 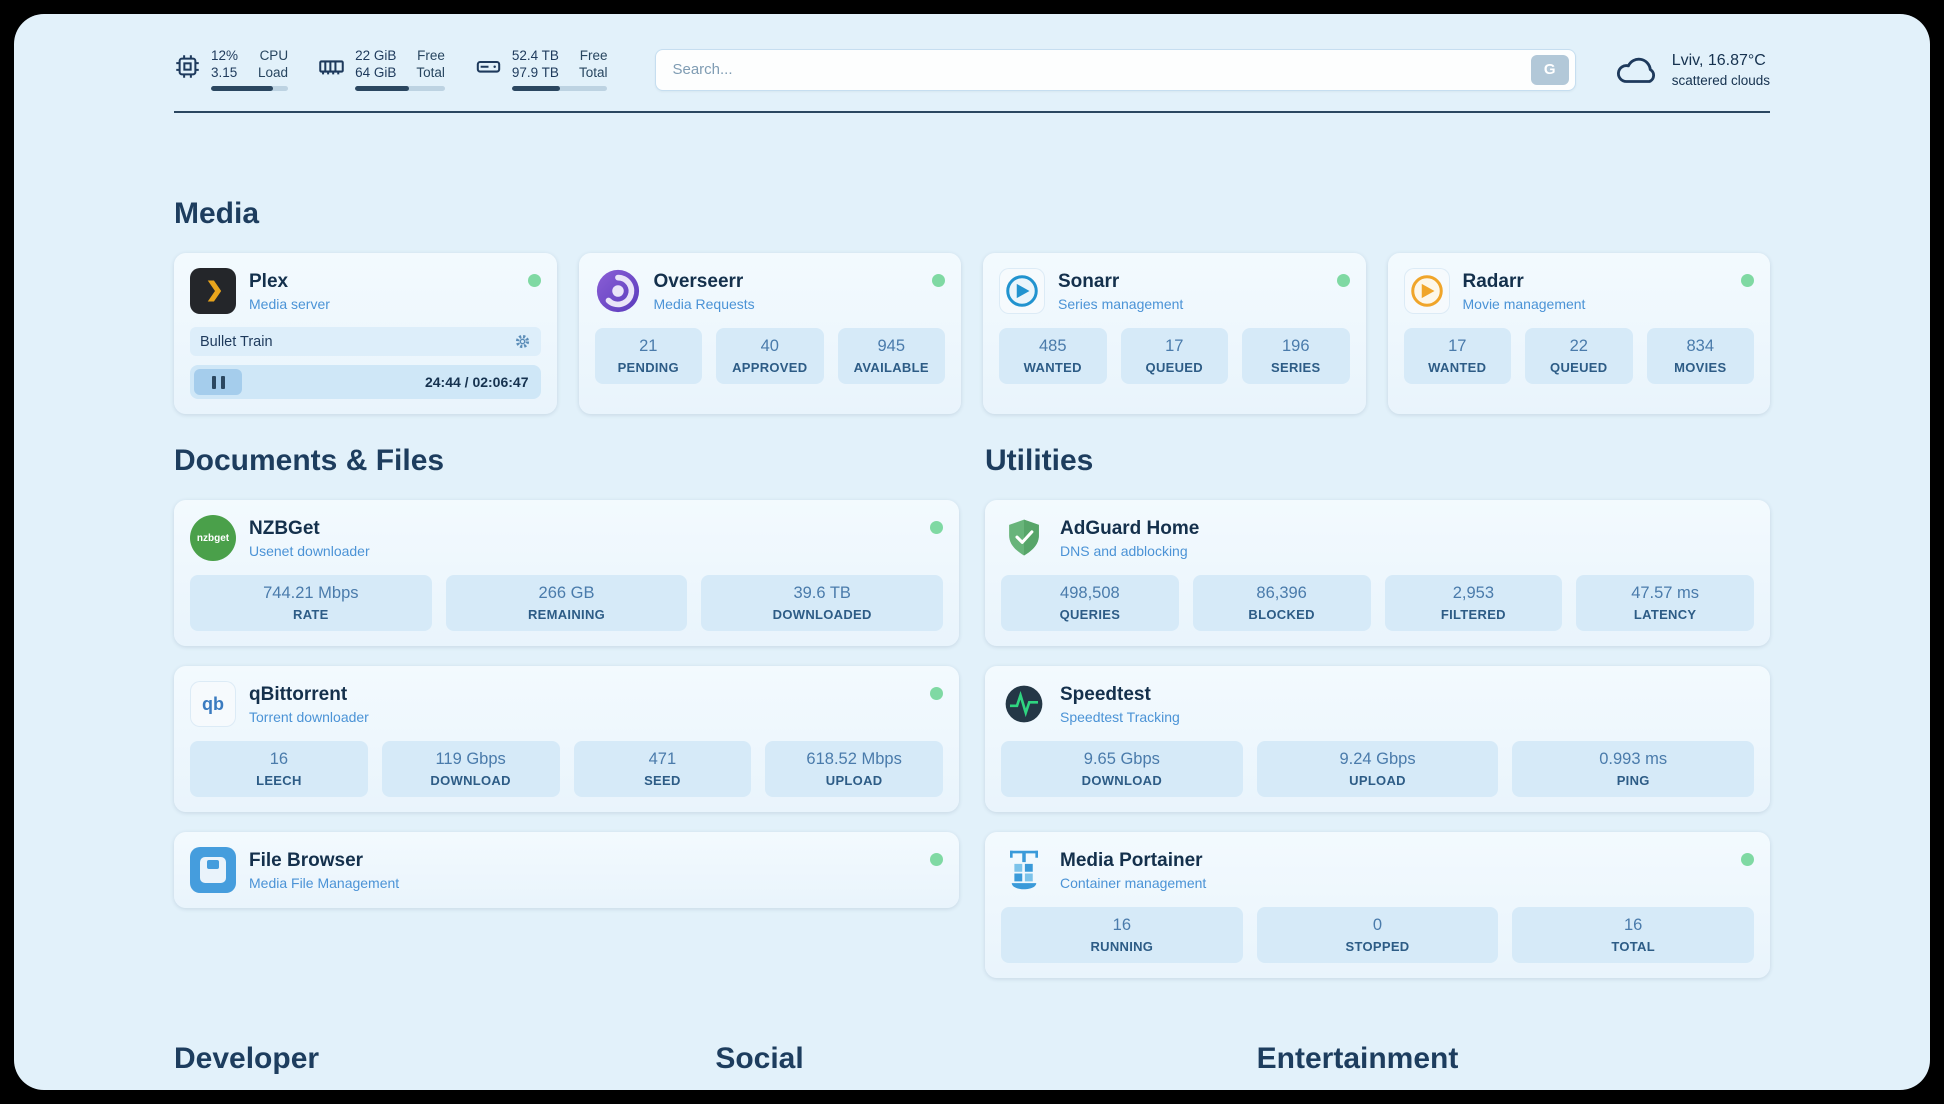 What do you see at coordinates (236, 341) in the screenshot?
I see `now-playing-title: Bullet Train` at bounding box center [236, 341].